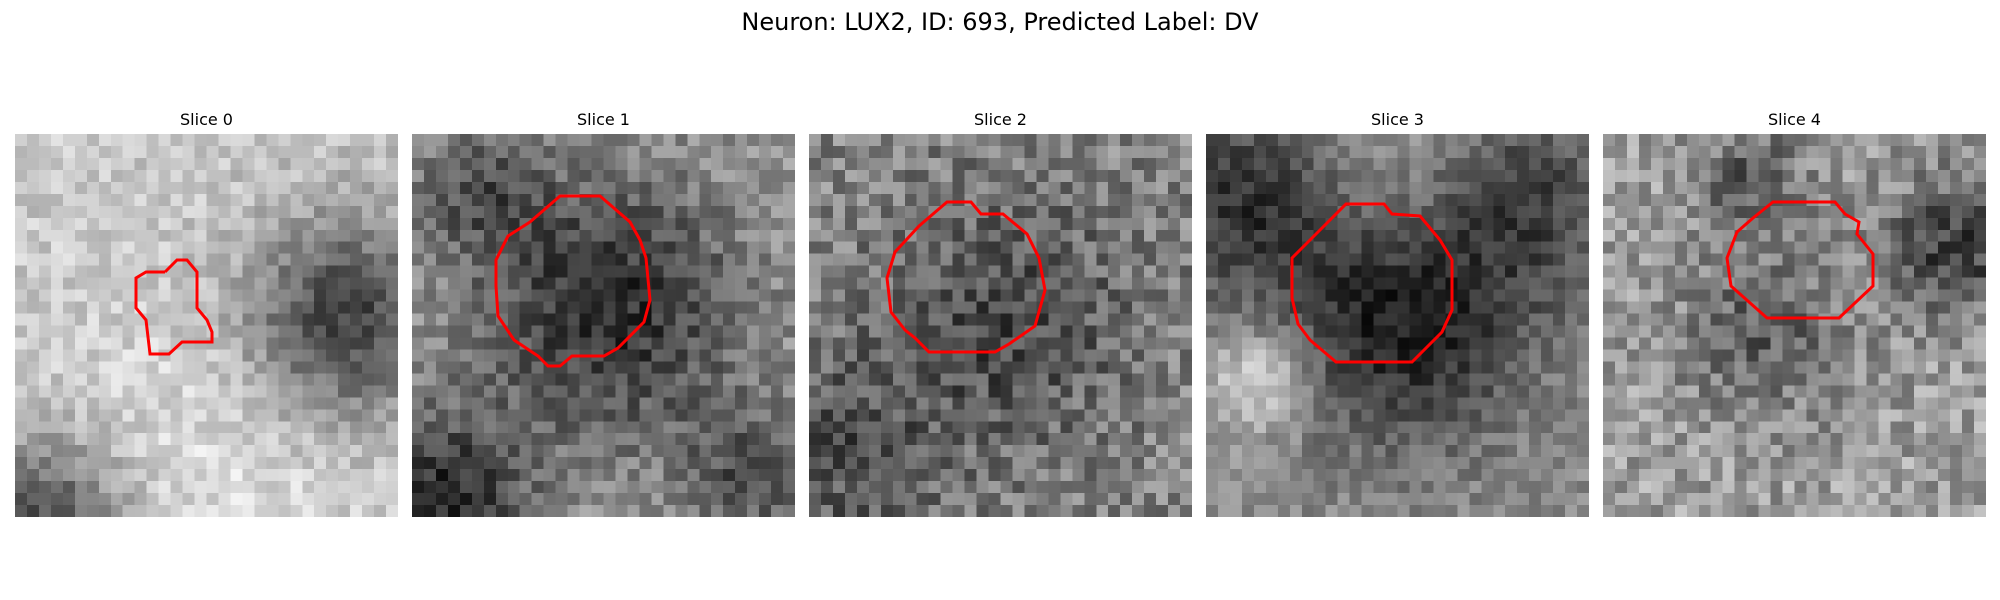 Image resolution: width=2000 pixels, height=600 pixels. I want to click on slice-title-3: Slice 3, so click(1397, 119).